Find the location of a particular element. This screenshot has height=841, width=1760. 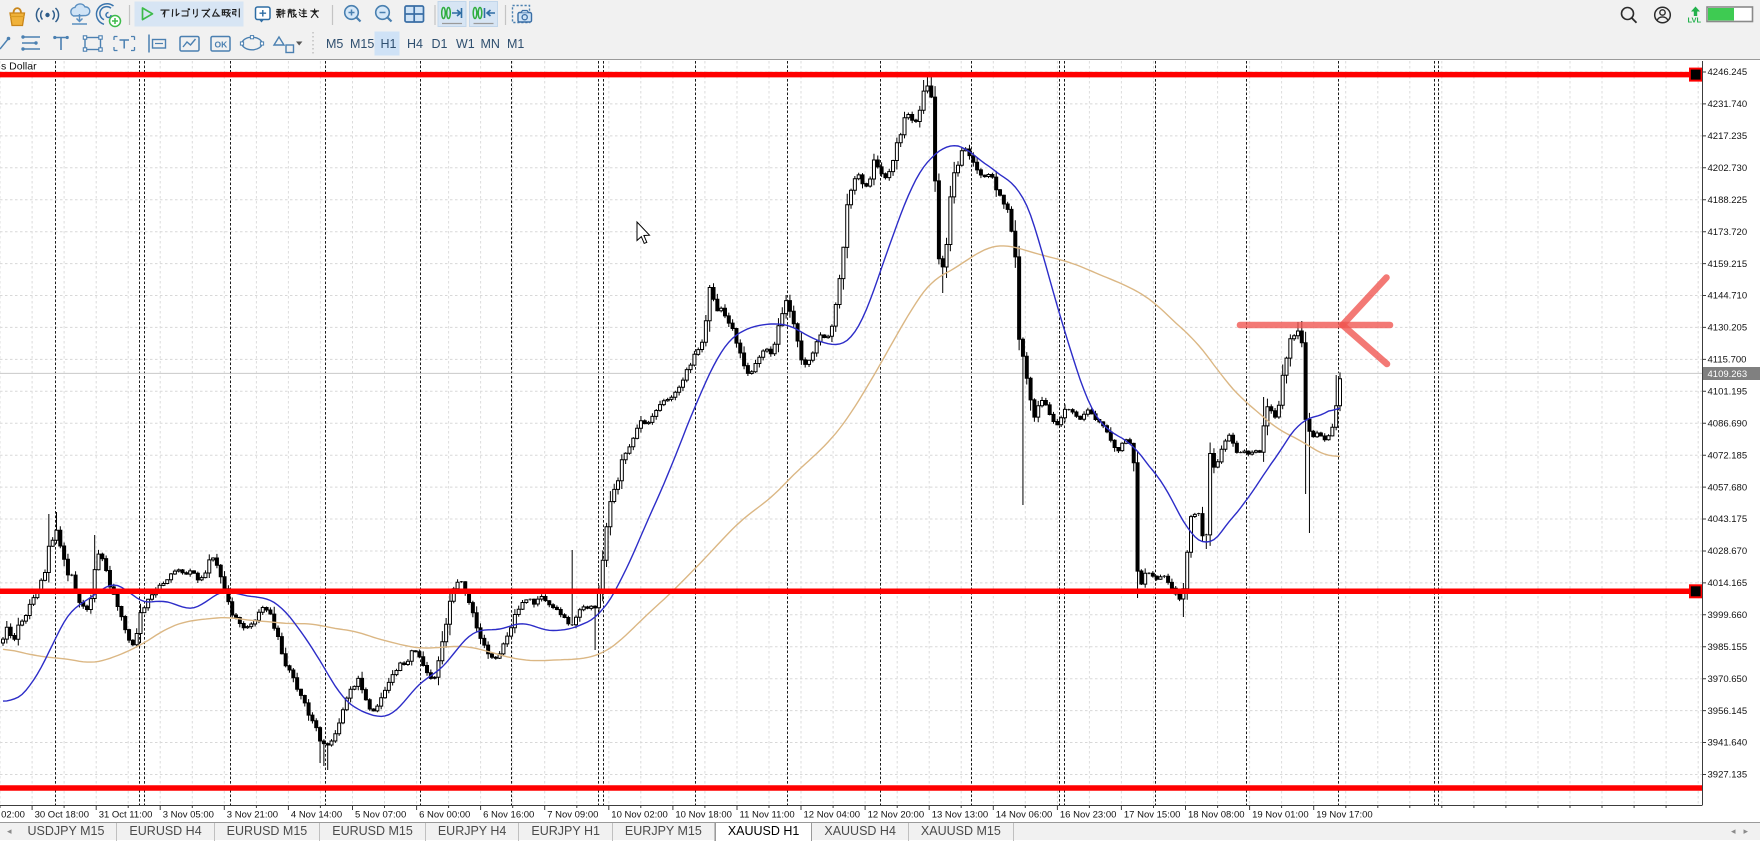

svg-text: 3 Nov 21:00 is located at coordinates (252, 815).